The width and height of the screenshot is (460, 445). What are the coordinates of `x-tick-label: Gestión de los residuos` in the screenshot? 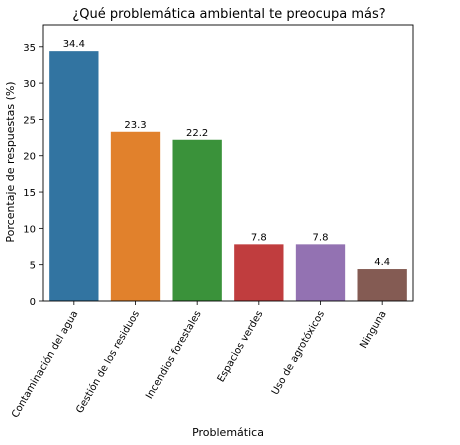 It's located at (107, 362).